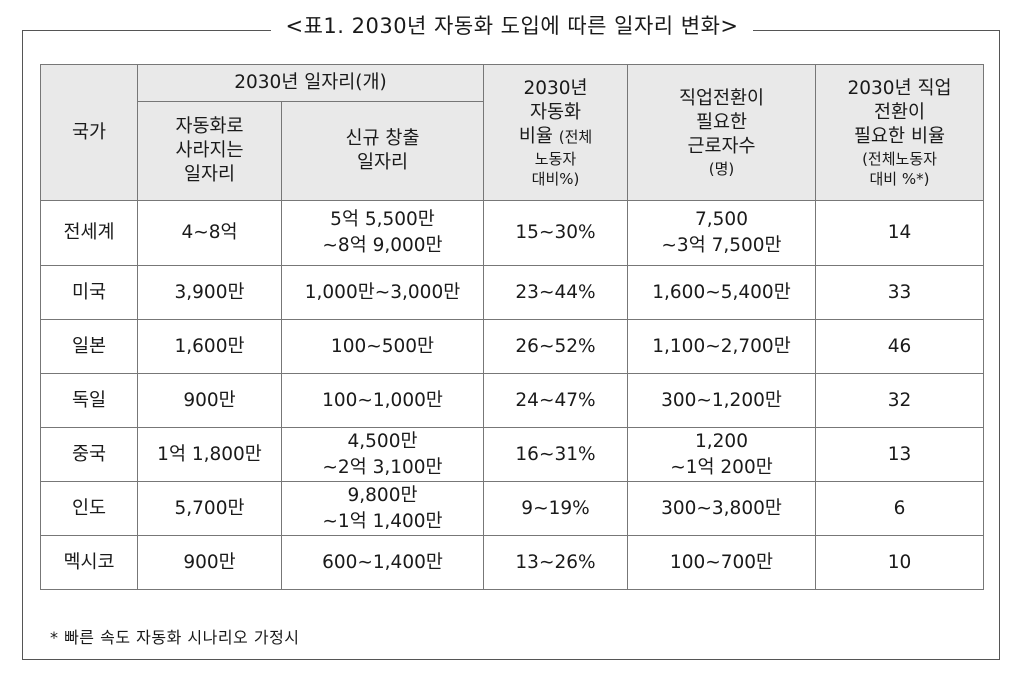 The height and width of the screenshot is (677, 1024). What do you see at coordinates (555, 346) in the screenshot?
I see `cell-automation-rate: 26∼52%` at bounding box center [555, 346].